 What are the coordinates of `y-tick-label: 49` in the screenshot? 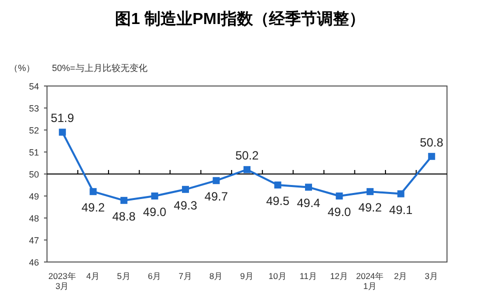 It's located at (33, 197).